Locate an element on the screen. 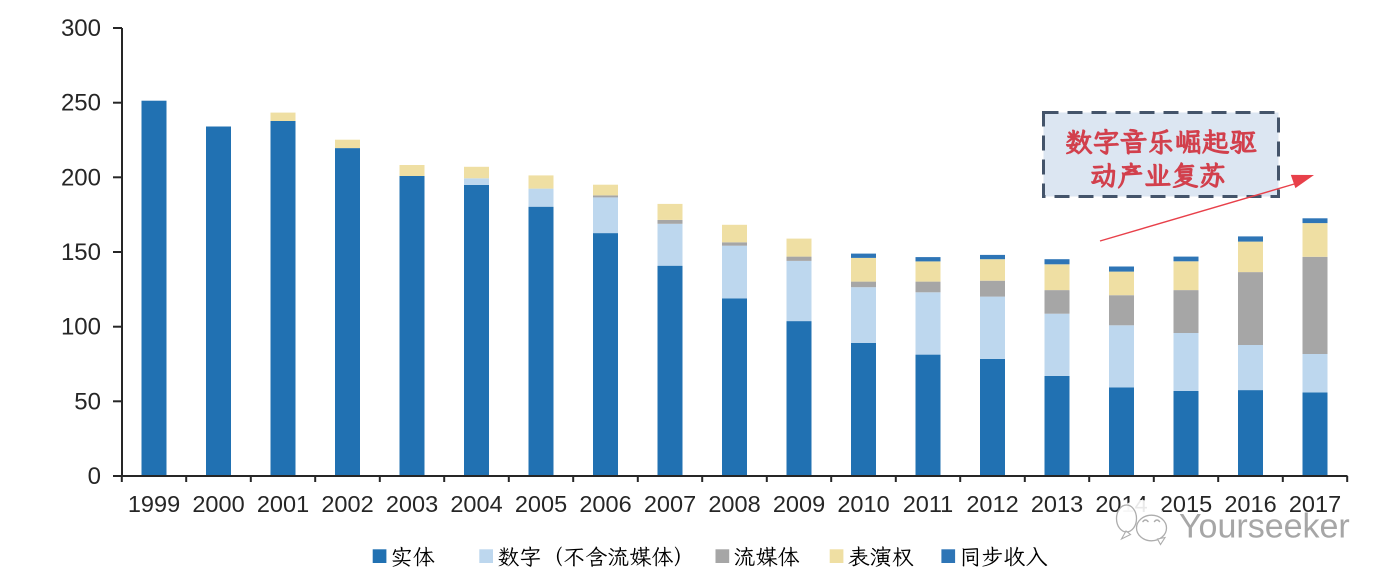  svg-text: 2016 is located at coordinates (1250, 504).